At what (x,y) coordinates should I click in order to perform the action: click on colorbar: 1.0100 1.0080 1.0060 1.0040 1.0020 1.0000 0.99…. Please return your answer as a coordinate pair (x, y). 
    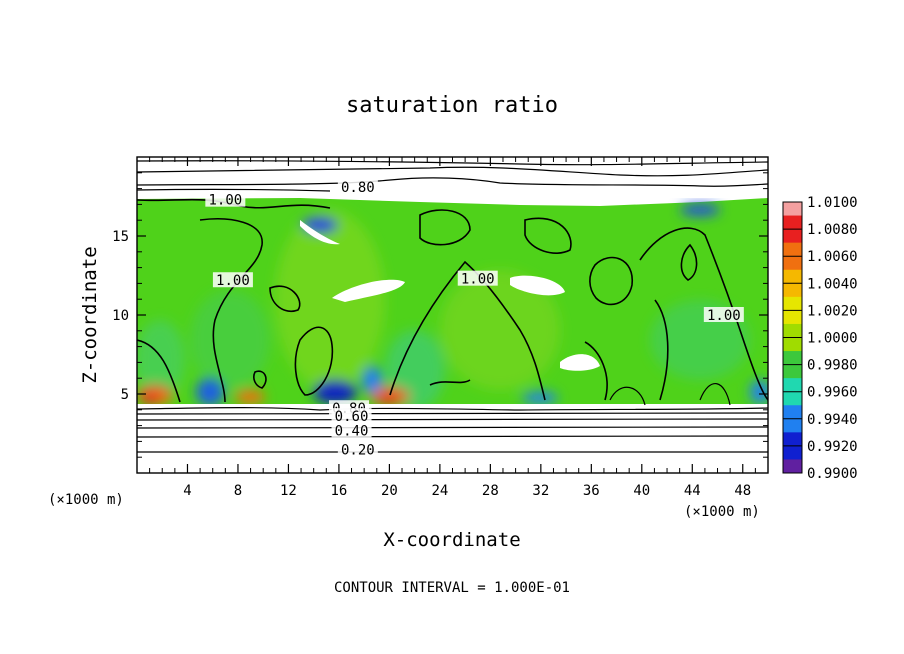
    Looking at the image, I should click on (820, 338).